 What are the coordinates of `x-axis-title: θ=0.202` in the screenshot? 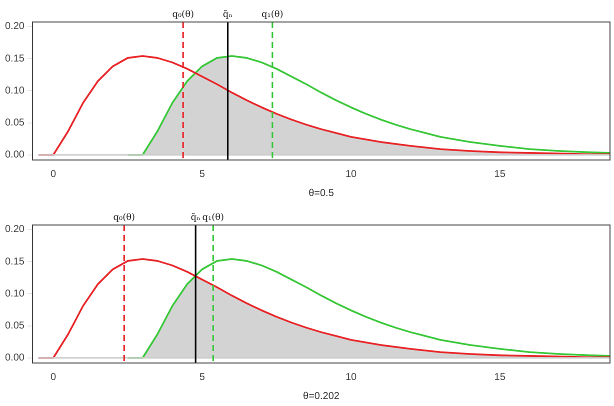 It's located at (321, 396).